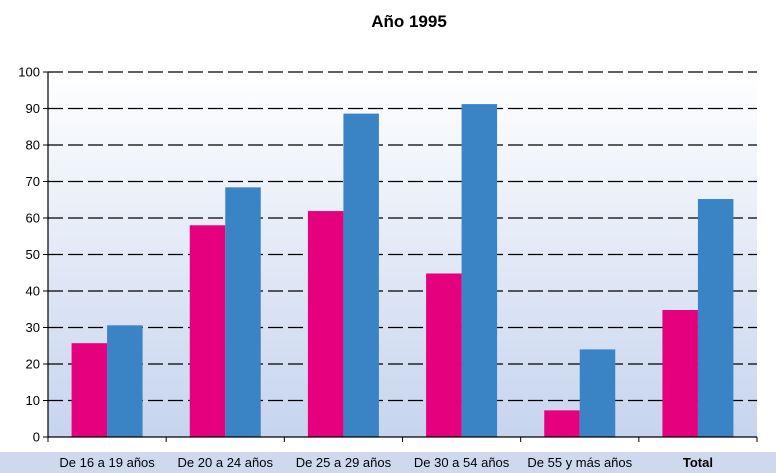 This screenshot has width=776, height=473. What do you see at coordinates (36, 437) in the screenshot?
I see `y-tick-label: 0` at bounding box center [36, 437].